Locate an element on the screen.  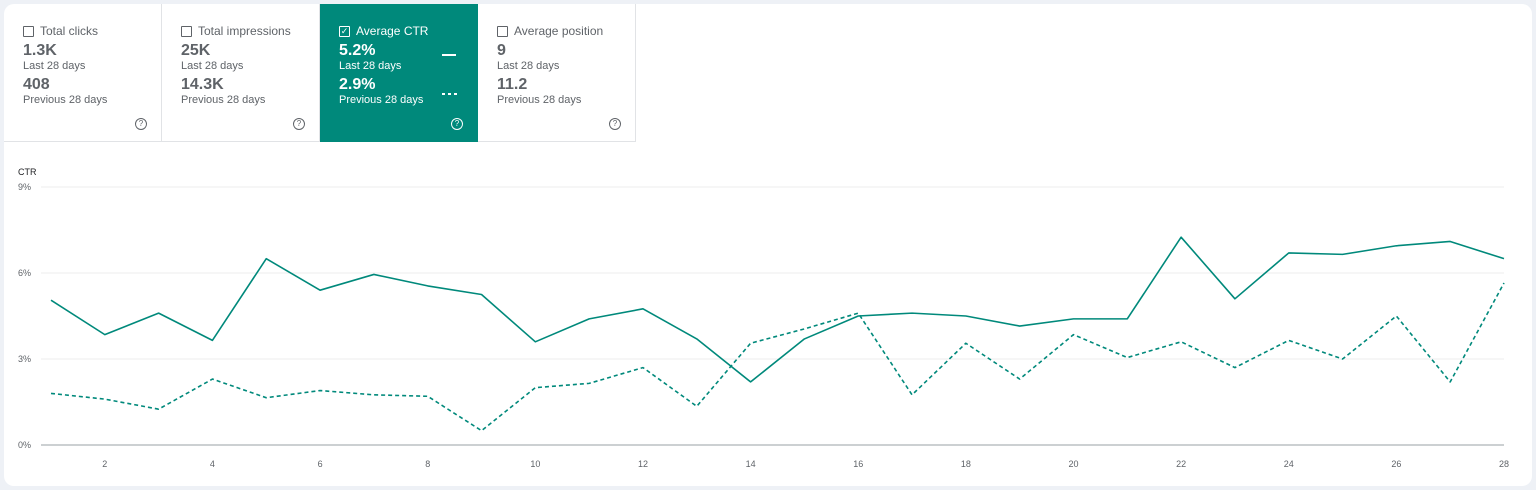
x-tick-label: 14 is located at coordinates (751, 464).